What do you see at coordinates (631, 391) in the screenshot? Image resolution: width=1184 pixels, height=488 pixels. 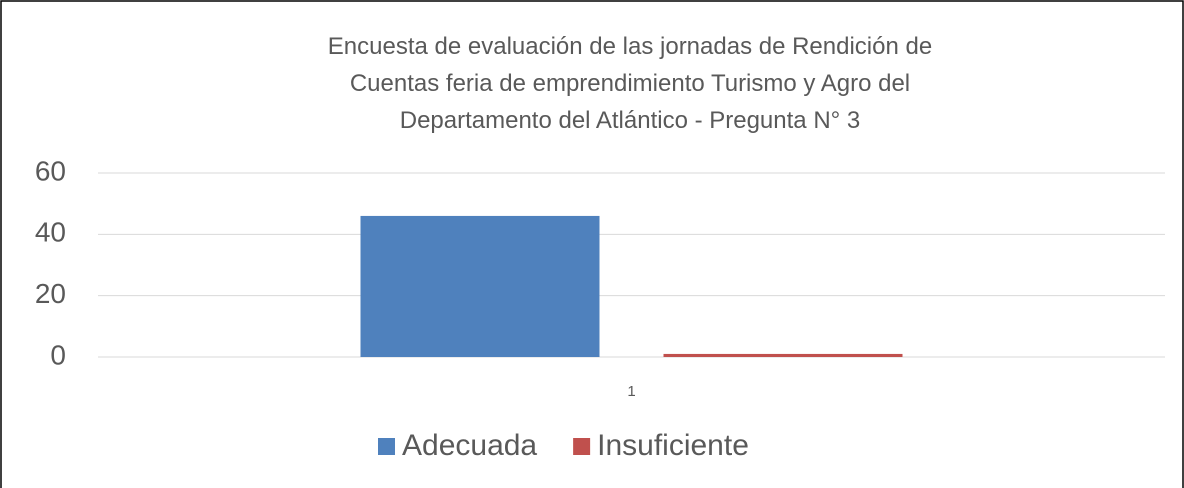 I see `x-tick-label: 1` at bounding box center [631, 391].